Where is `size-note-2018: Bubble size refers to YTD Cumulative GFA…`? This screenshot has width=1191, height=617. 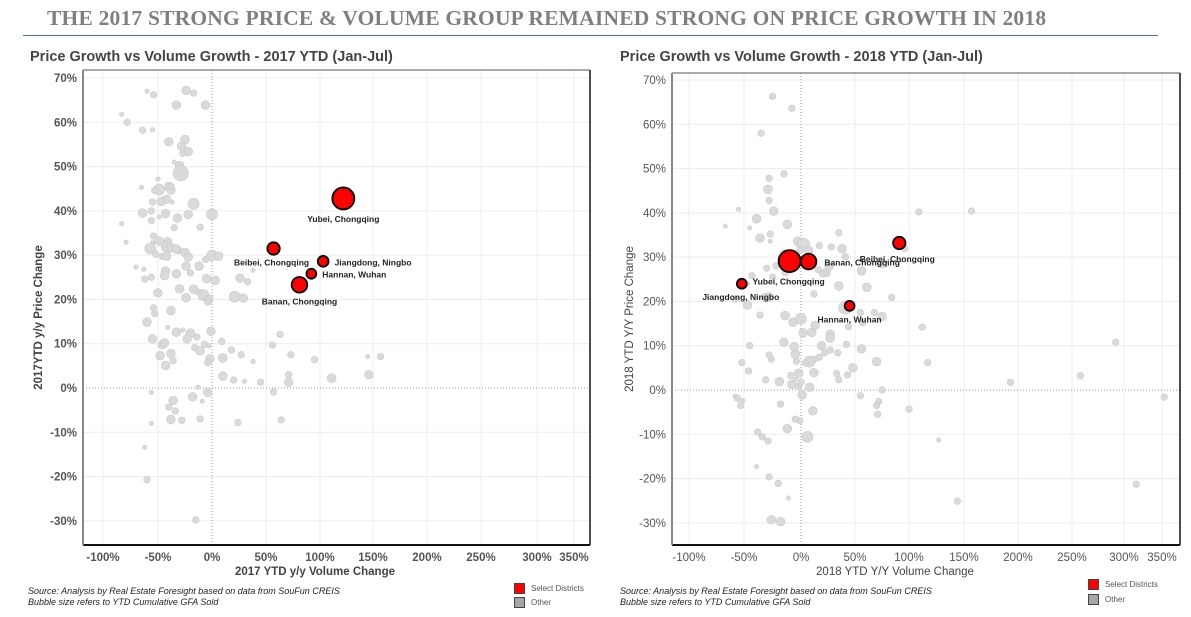
size-note-2018: Bubble size refers to YTD Cumulative GFA… is located at coordinates (715, 602).